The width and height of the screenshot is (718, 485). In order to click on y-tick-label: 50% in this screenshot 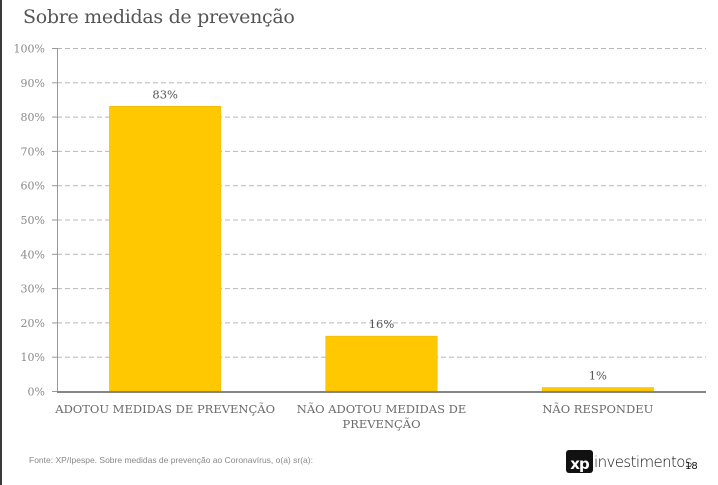, I will do `click(33, 220)`.